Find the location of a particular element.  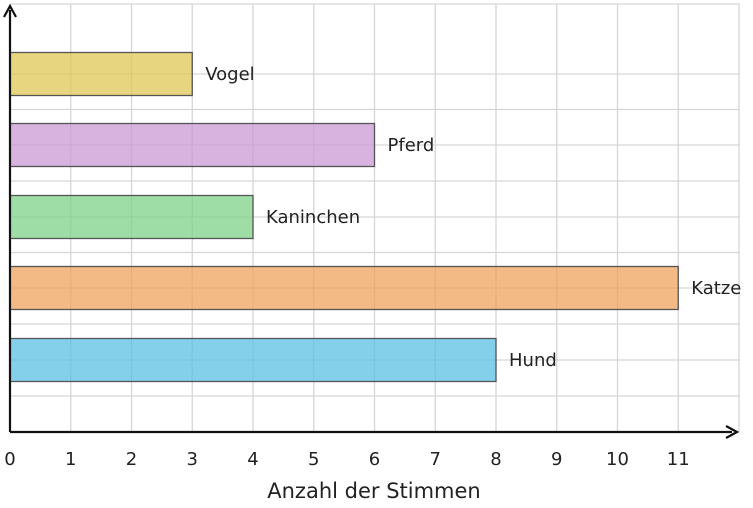

x-tick-label: 5 is located at coordinates (313, 459).